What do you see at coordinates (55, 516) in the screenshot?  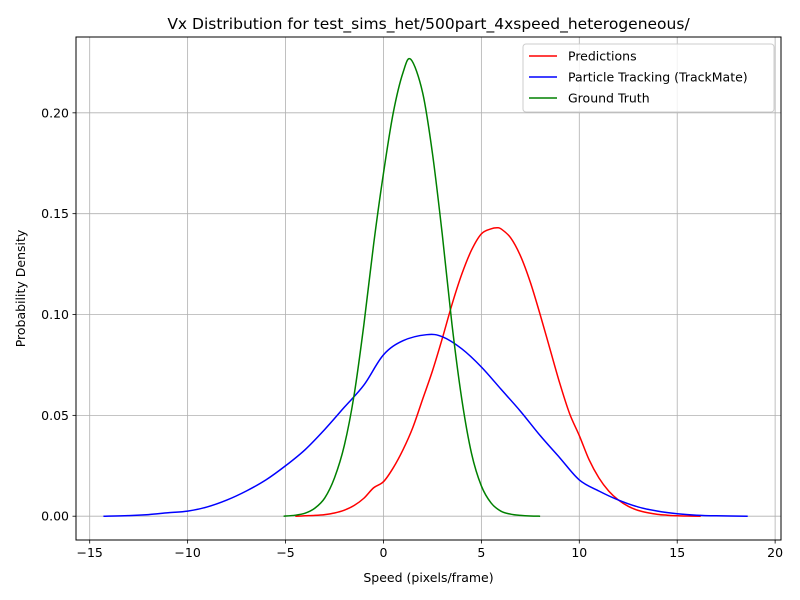 I see `y-tick-label: 0.00` at bounding box center [55, 516].